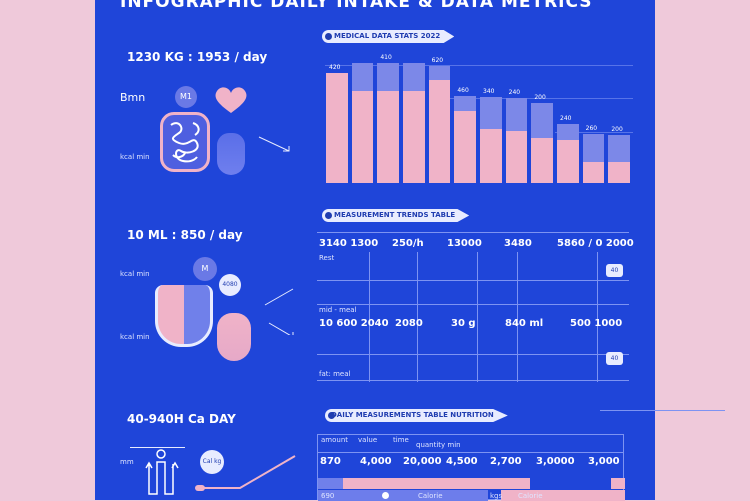 Image resolution: width=750 pixels, height=501 pixels. I want to click on cell: 4,000, so click(376, 461).